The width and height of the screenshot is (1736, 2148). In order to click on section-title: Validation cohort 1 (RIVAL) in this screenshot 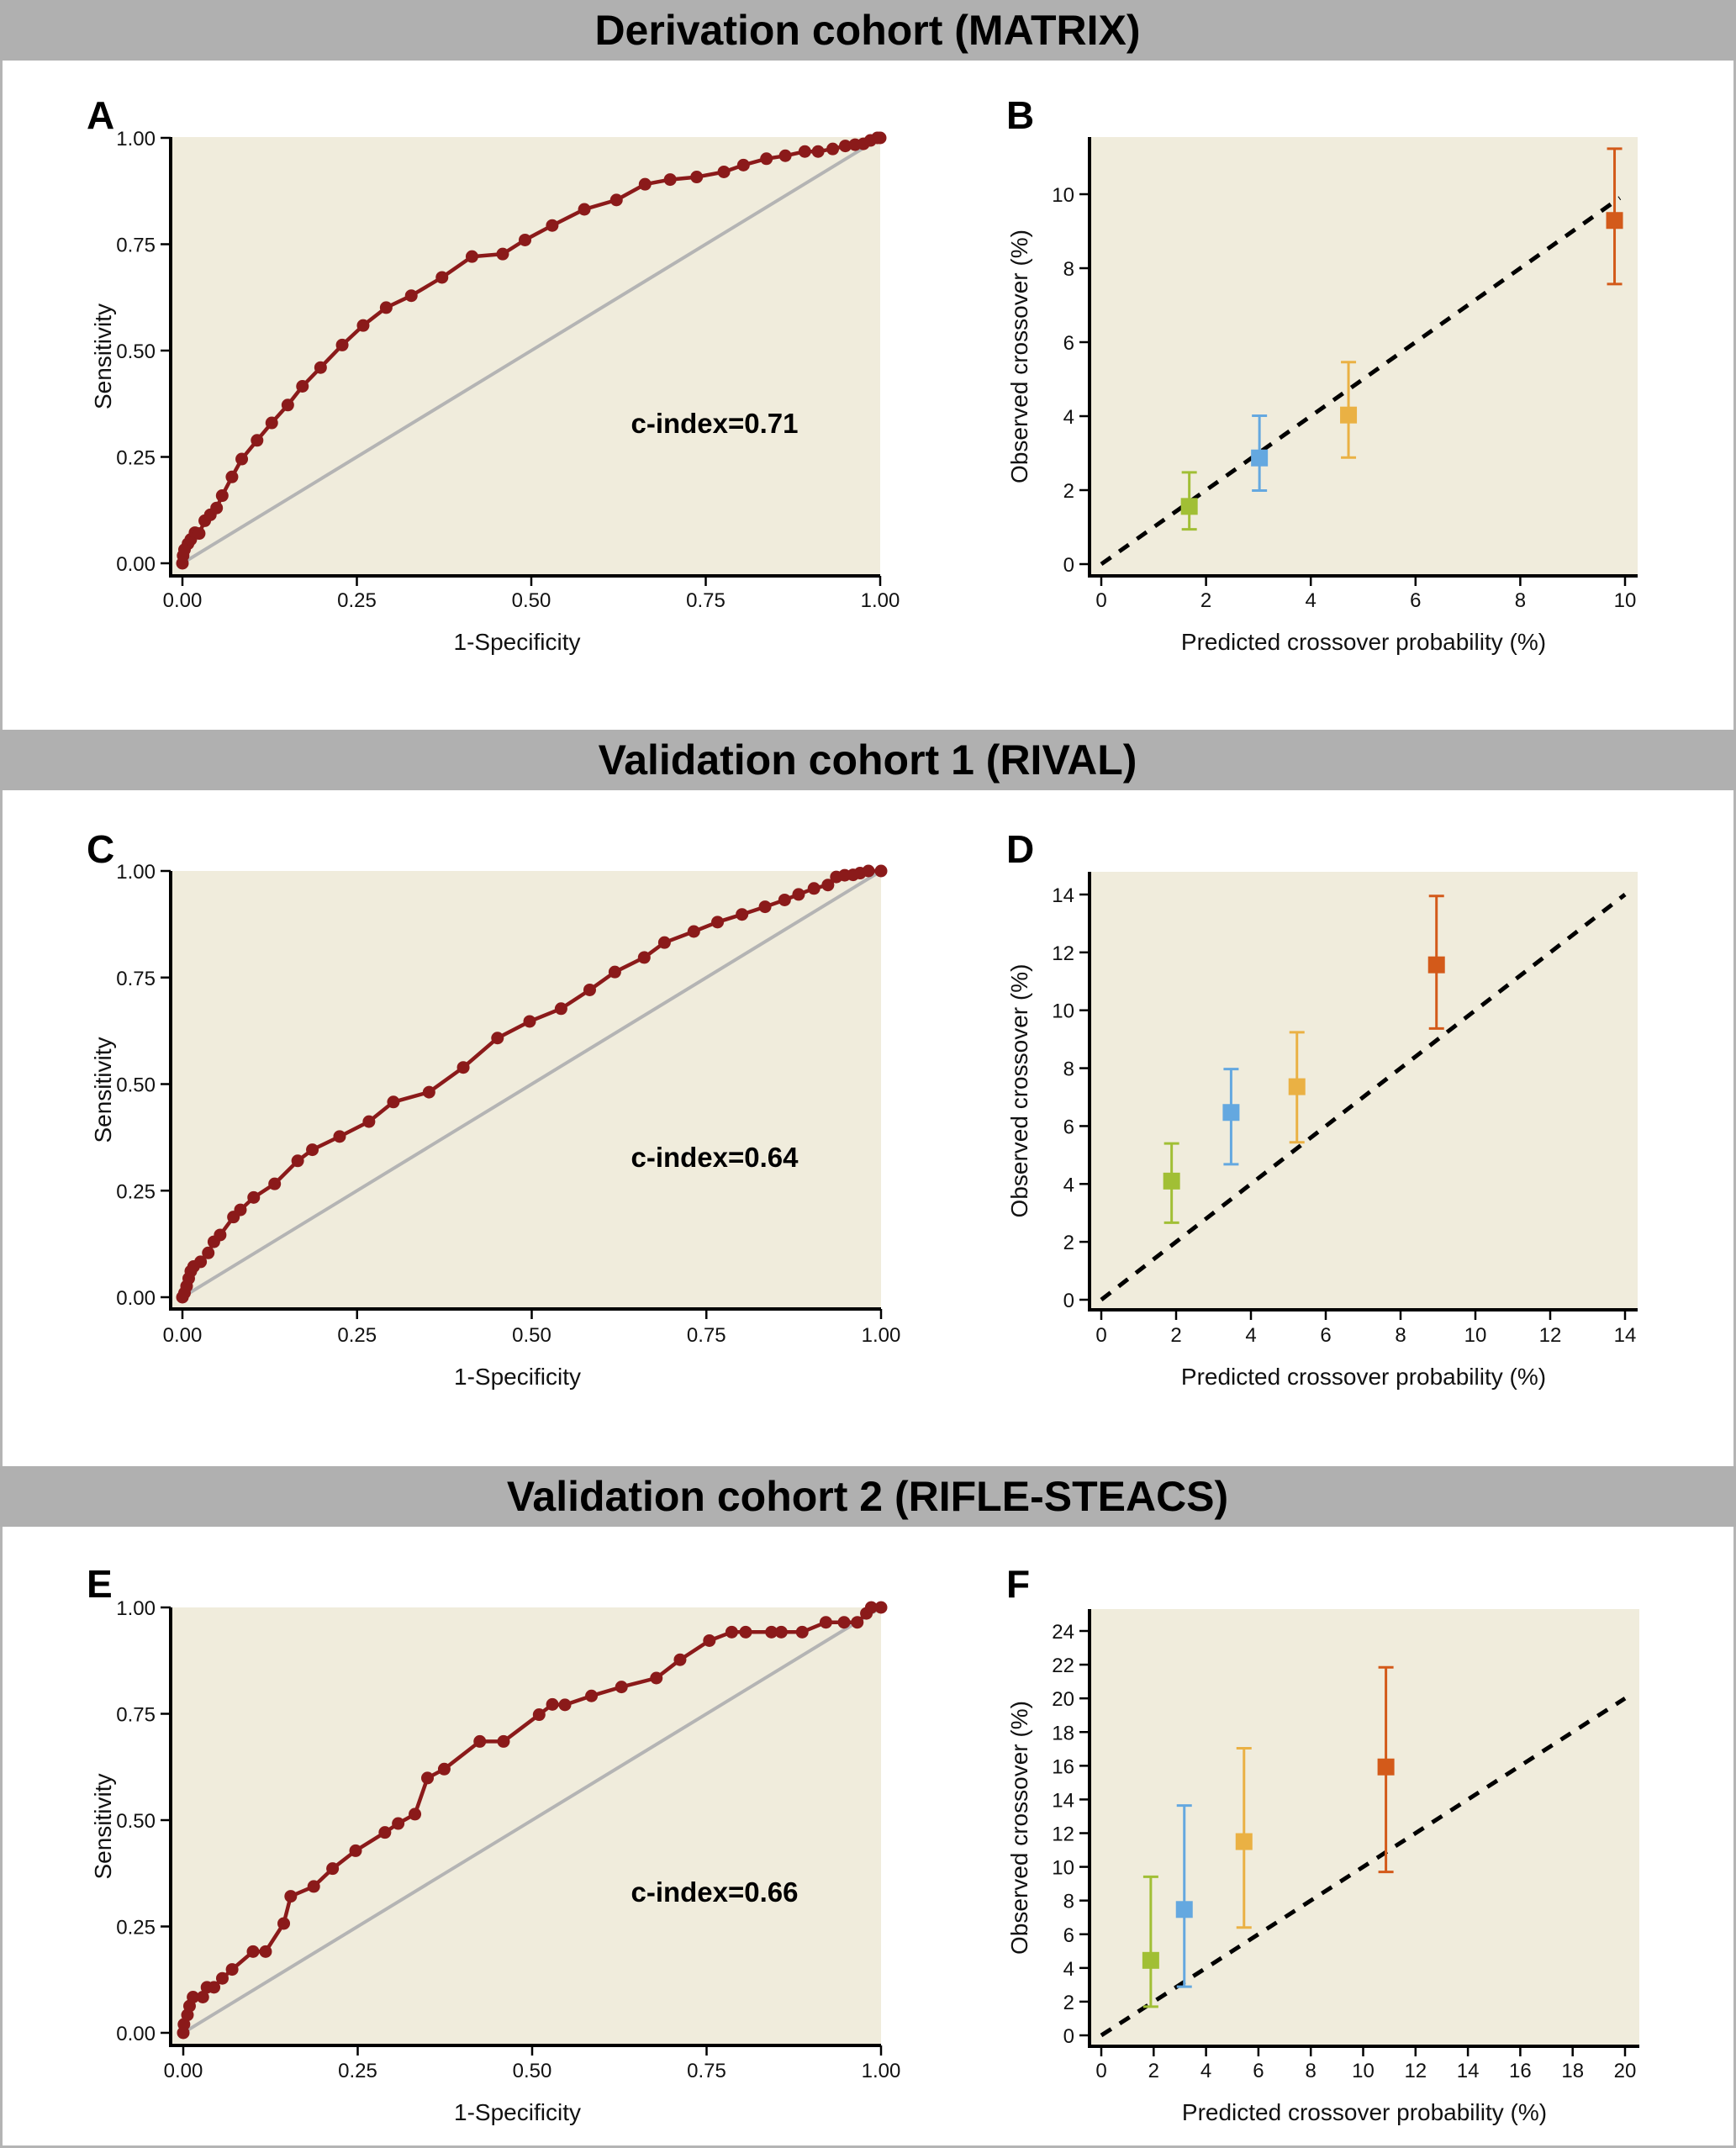, I will do `click(868, 760)`.